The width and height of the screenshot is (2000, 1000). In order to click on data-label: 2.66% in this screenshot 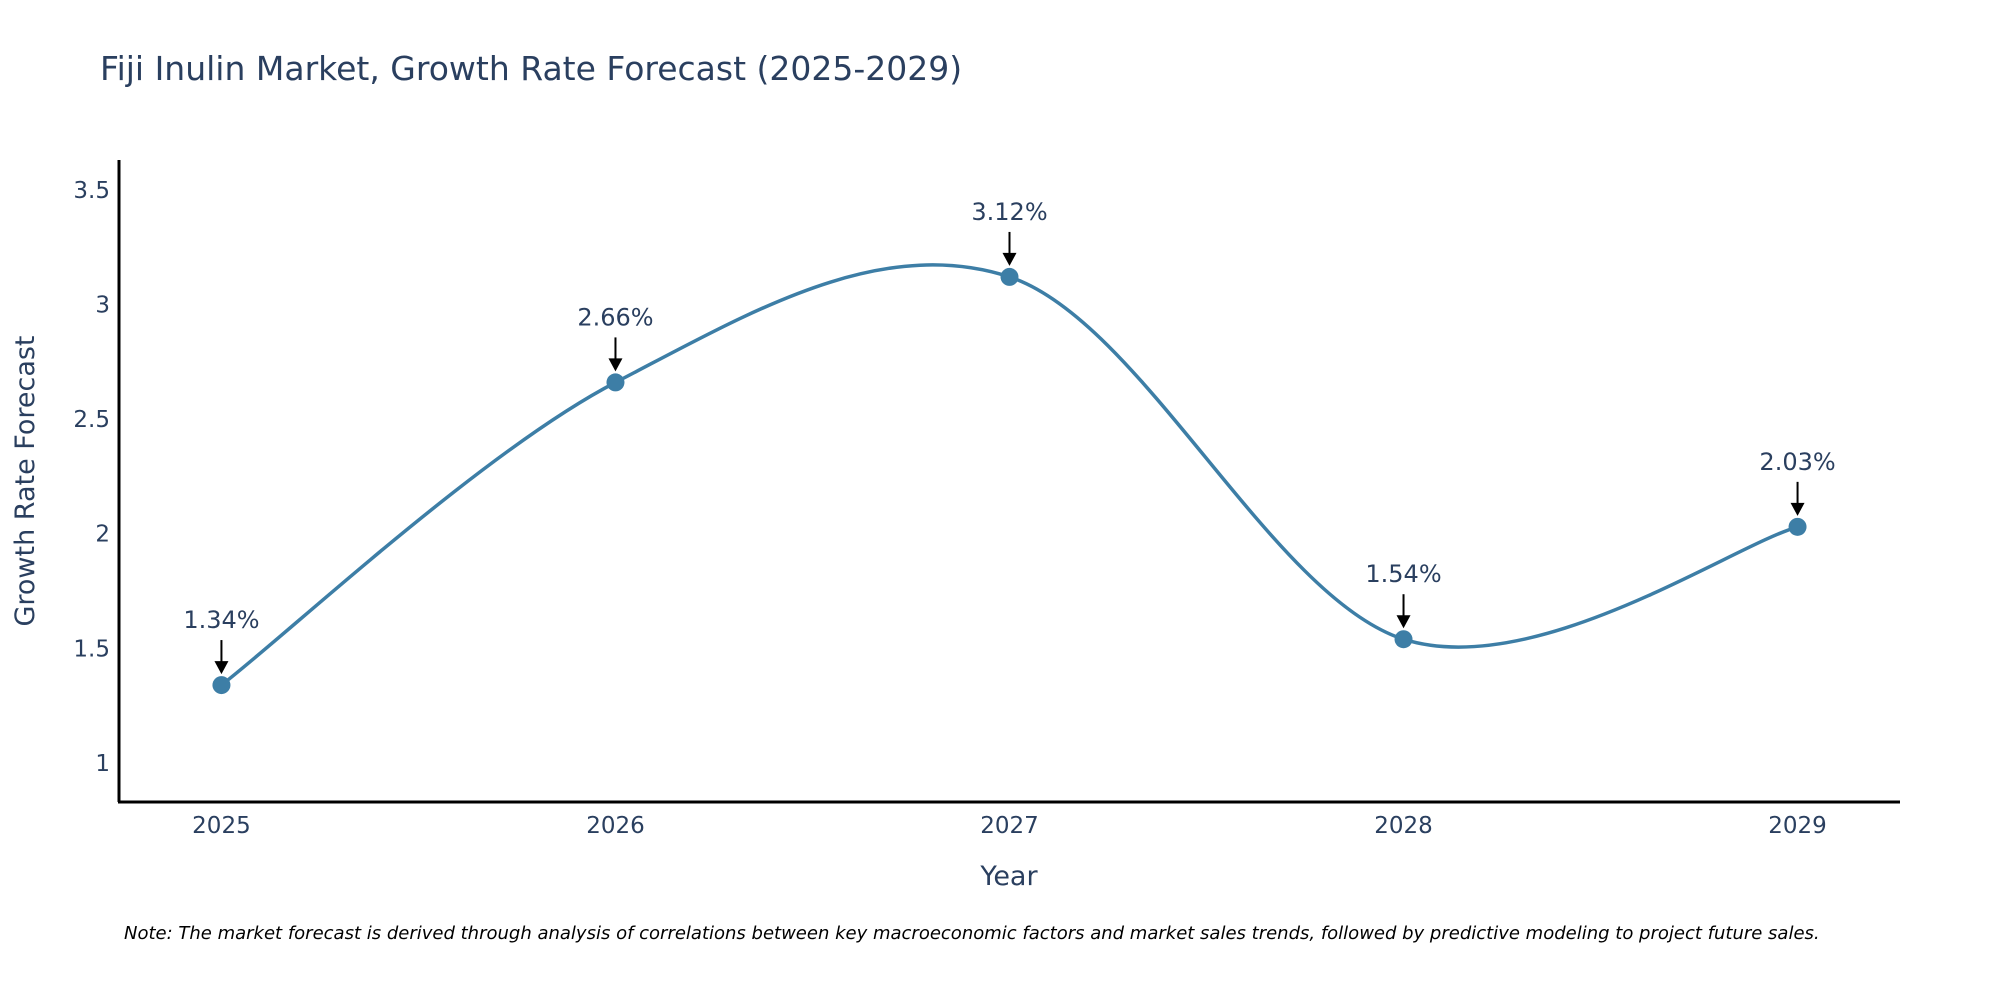, I will do `click(615, 317)`.